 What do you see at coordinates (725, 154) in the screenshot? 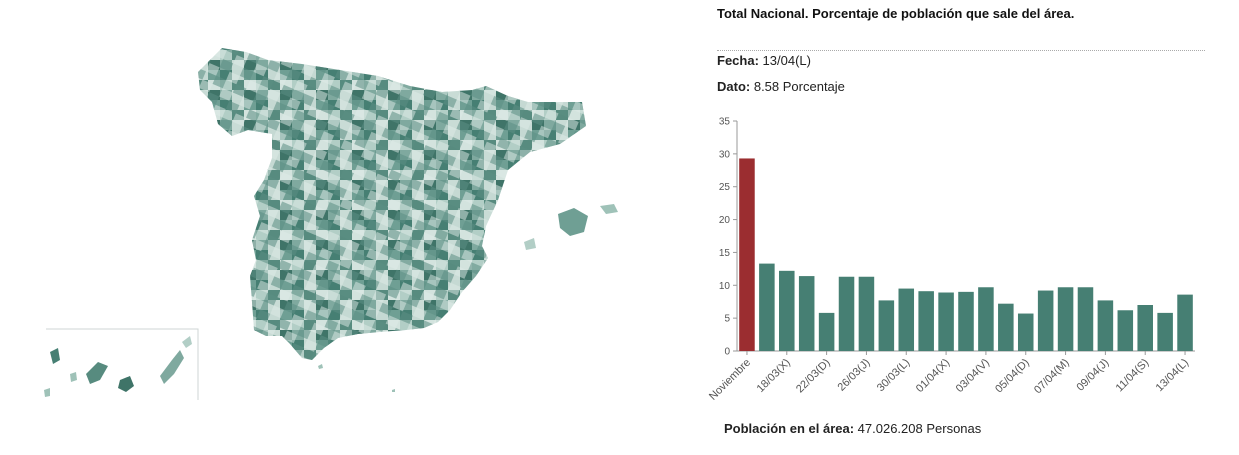
I see `y-tick-label: 30` at bounding box center [725, 154].